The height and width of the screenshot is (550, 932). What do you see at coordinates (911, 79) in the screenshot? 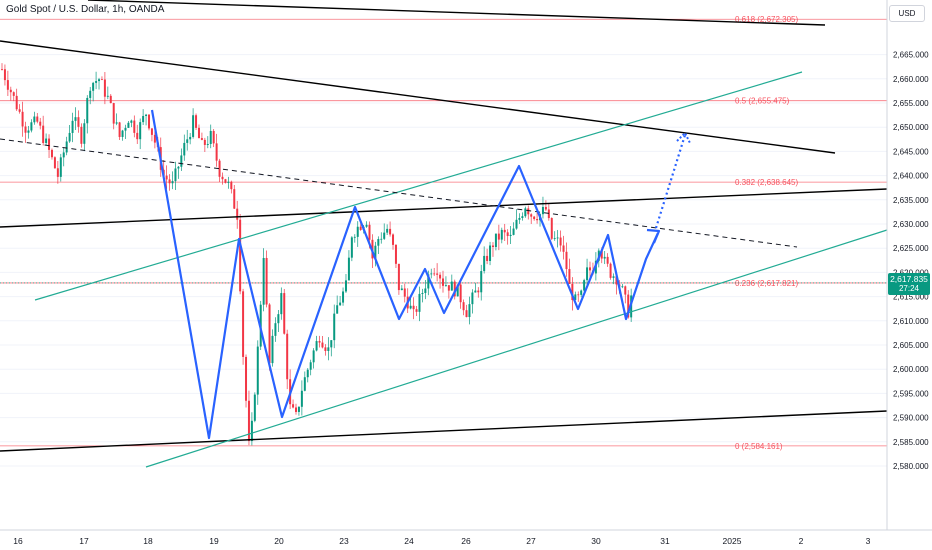
I see `price-tick-label: 2,660.000` at bounding box center [911, 79].